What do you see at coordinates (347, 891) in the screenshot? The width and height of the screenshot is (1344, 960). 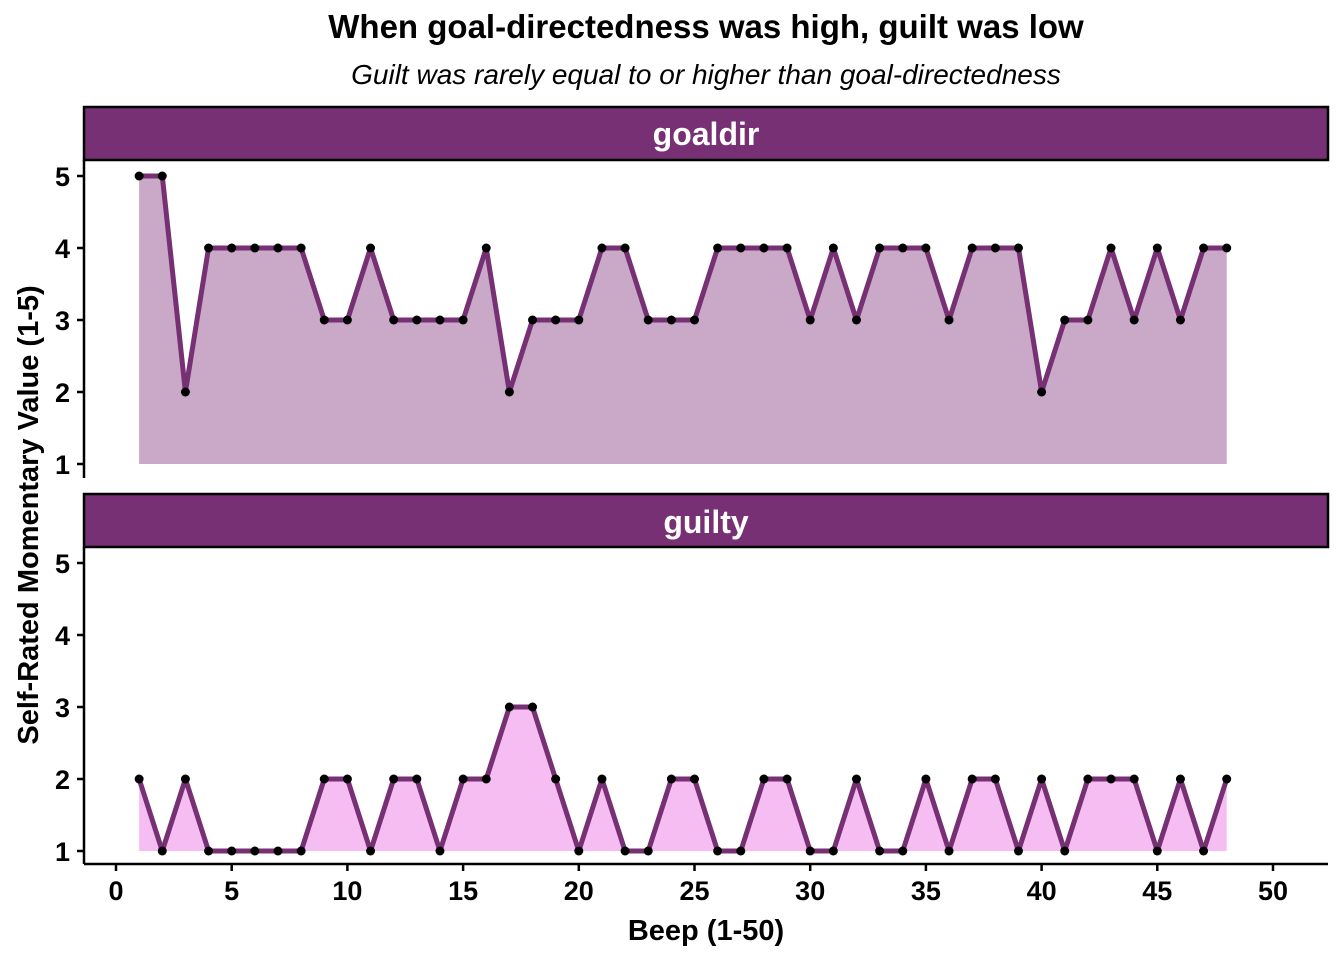 I see `x-tick-label-10: 10` at bounding box center [347, 891].